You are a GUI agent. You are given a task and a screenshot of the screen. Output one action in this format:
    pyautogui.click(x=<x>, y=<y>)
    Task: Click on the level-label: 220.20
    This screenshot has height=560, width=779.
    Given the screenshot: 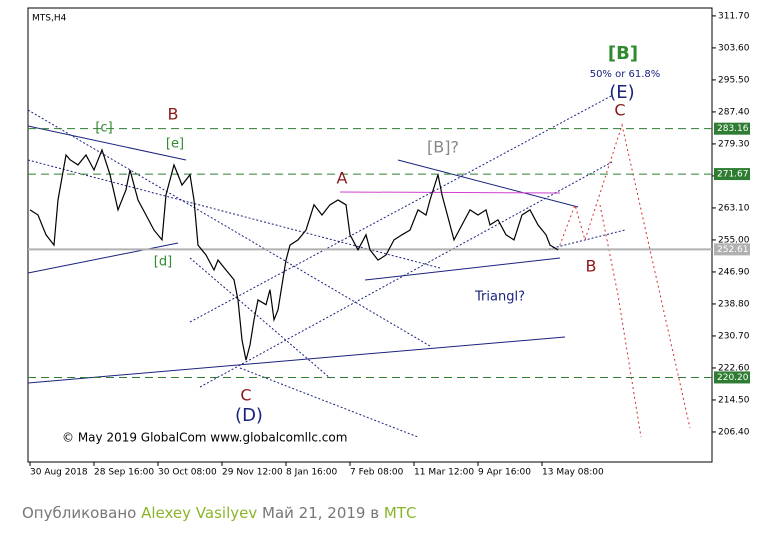 What is the action you would take?
    pyautogui.click(x=733, y=378)
    